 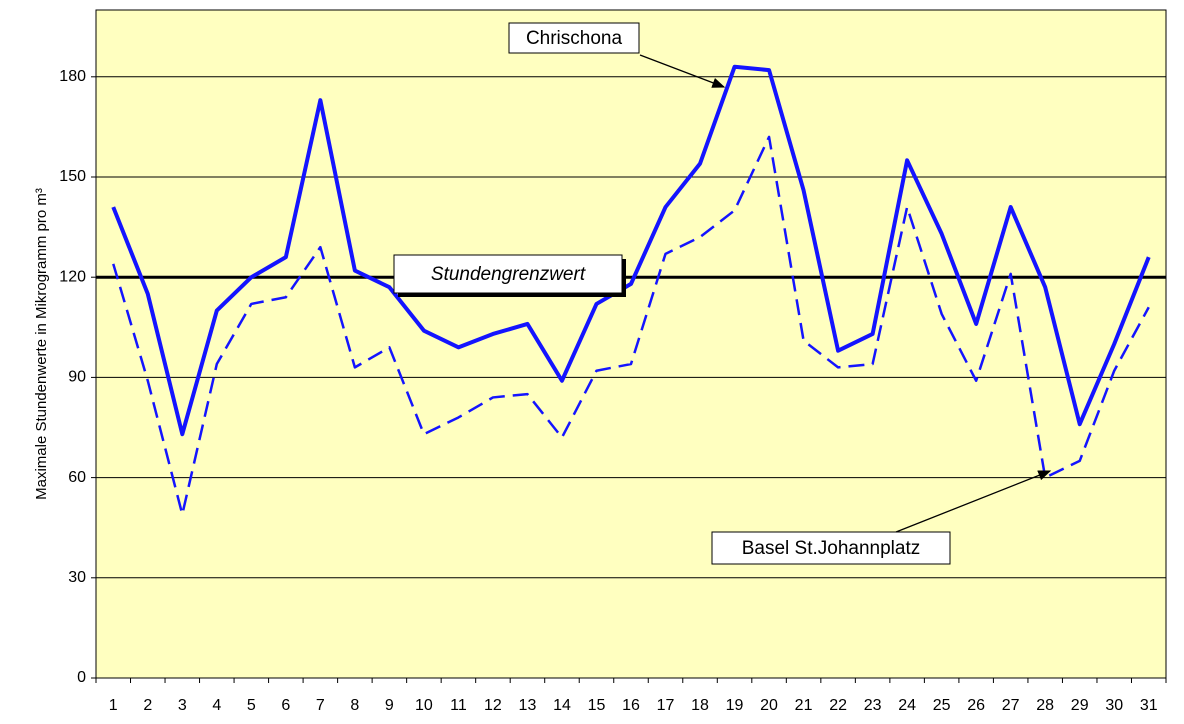 What do you see at coordinates (113, 705) in the screenshot?
I see `x-tick-label: 1` at bounding box center [113, 705].